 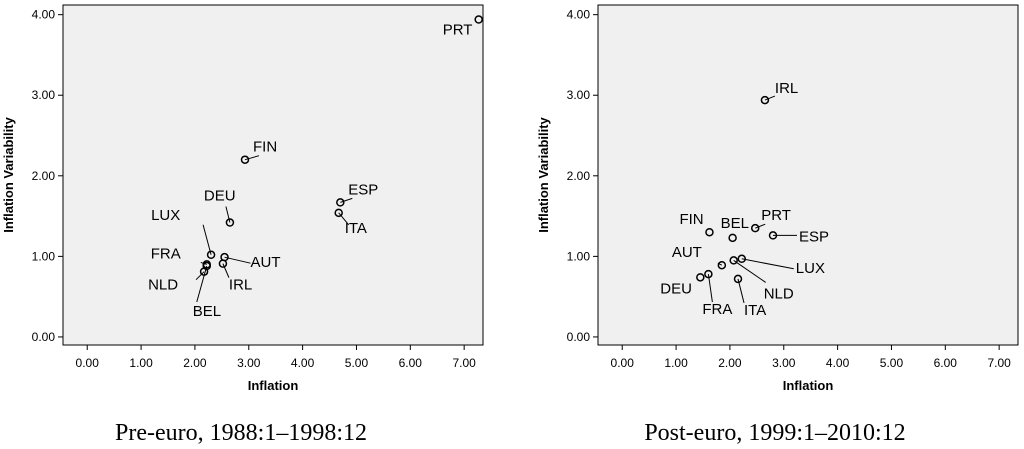 What do you see at coordinates (241, 433) in the screenshot?
I see `panel-caption: Pre-euro, 1988:1–1998:12` at bounding box center [241, 433].